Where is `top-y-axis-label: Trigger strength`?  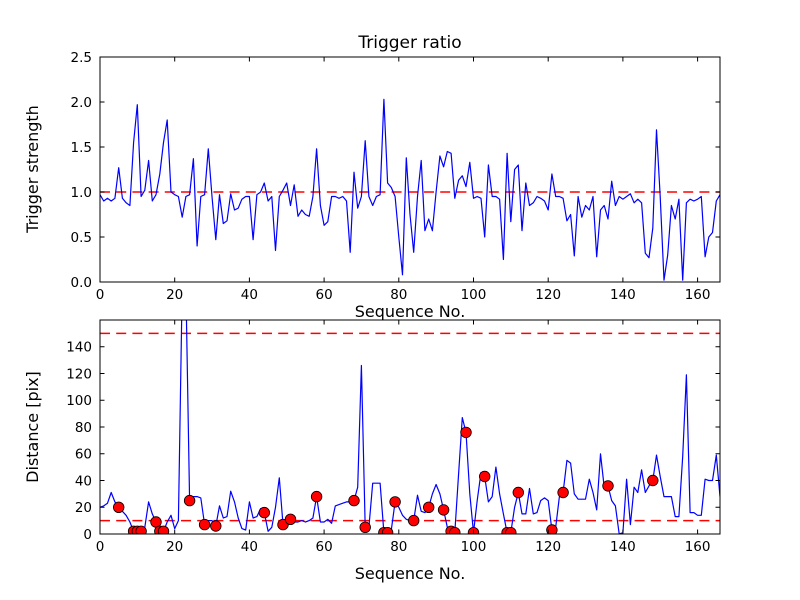 top-y-axis-label: Trigger strength is located at coordinates (32, 169).